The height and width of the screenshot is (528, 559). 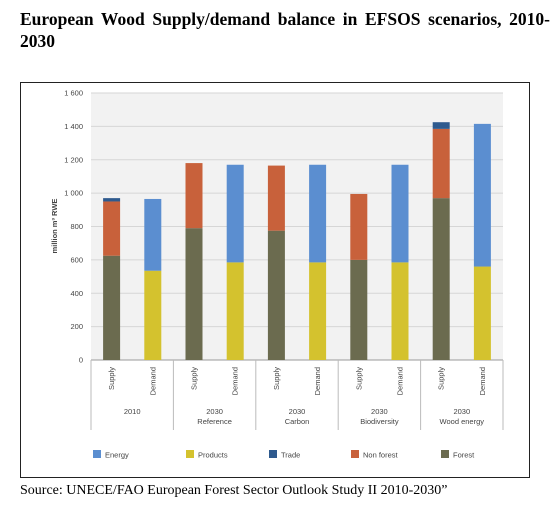 I want to click on legend-label: Forest, so click(x=464, y=455).